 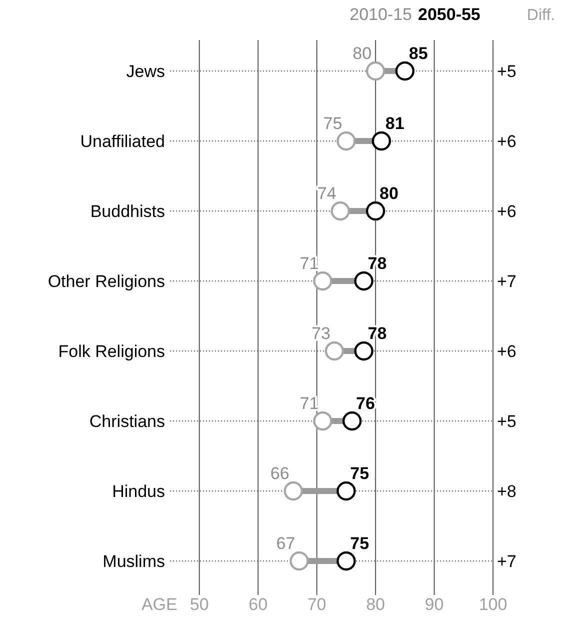 I want to click on x-tick-label: 70, so click(x=316, y=604).